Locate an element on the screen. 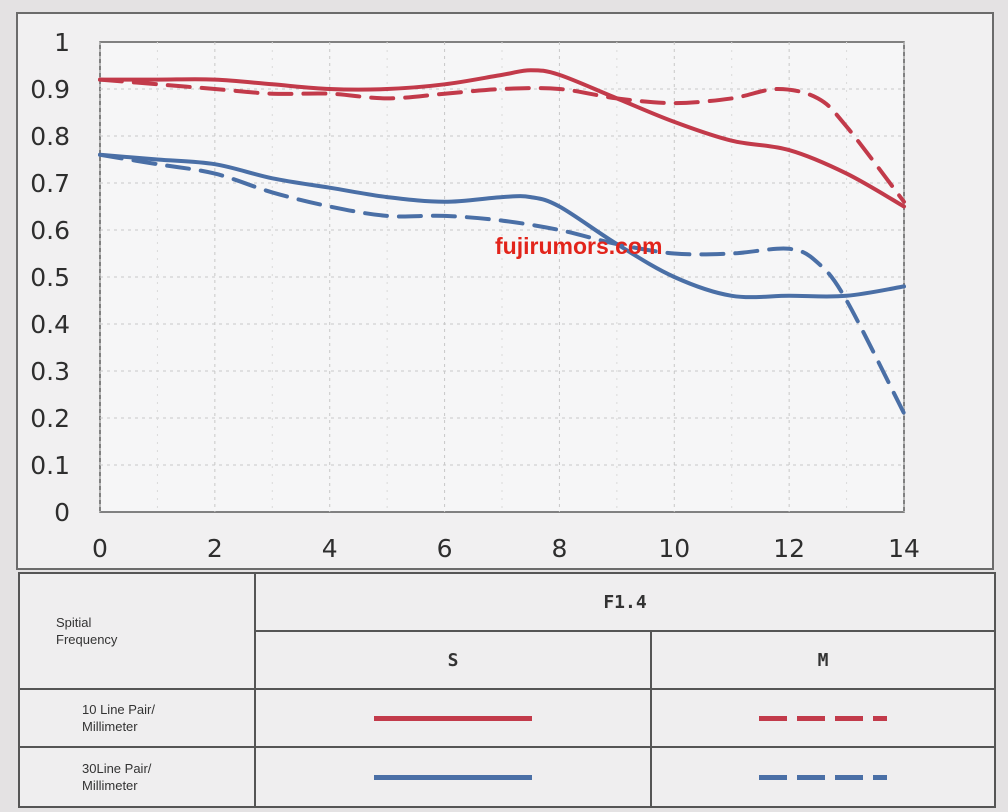 The width and height of the screenshot is (1008, 812). legend-30-s-cell is located at coordinates (453, 777).